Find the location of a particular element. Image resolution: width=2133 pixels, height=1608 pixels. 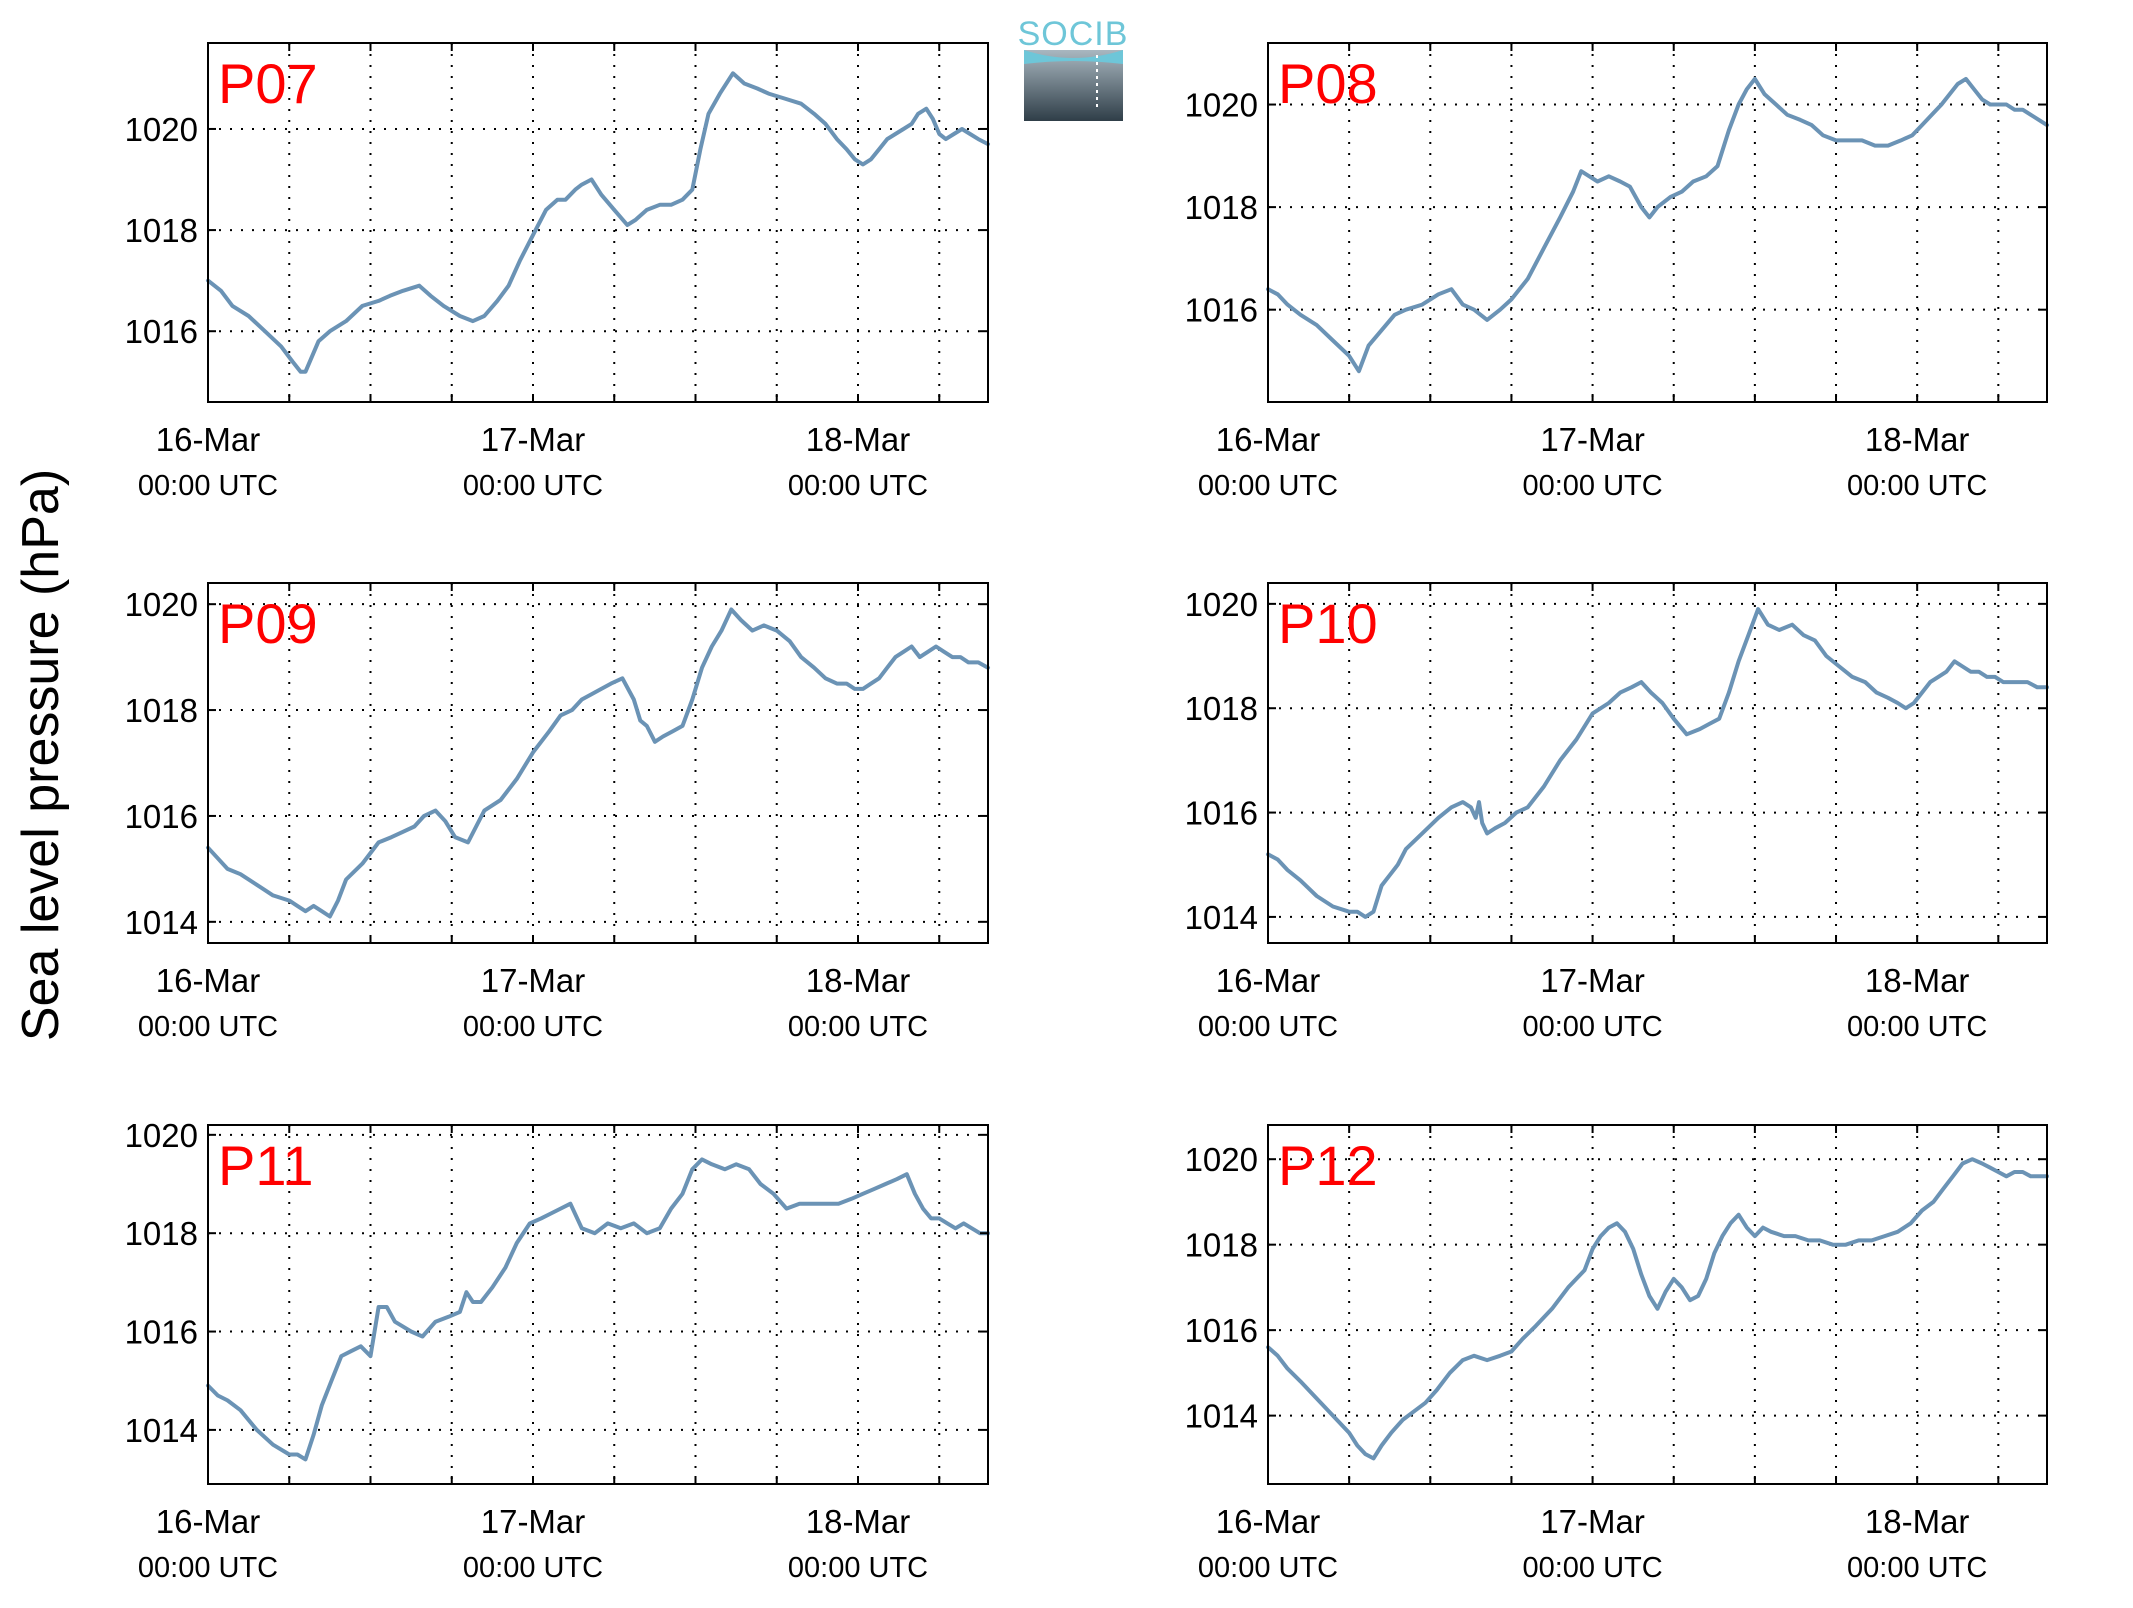

logo-wave is located at coordinates (1073, 57).